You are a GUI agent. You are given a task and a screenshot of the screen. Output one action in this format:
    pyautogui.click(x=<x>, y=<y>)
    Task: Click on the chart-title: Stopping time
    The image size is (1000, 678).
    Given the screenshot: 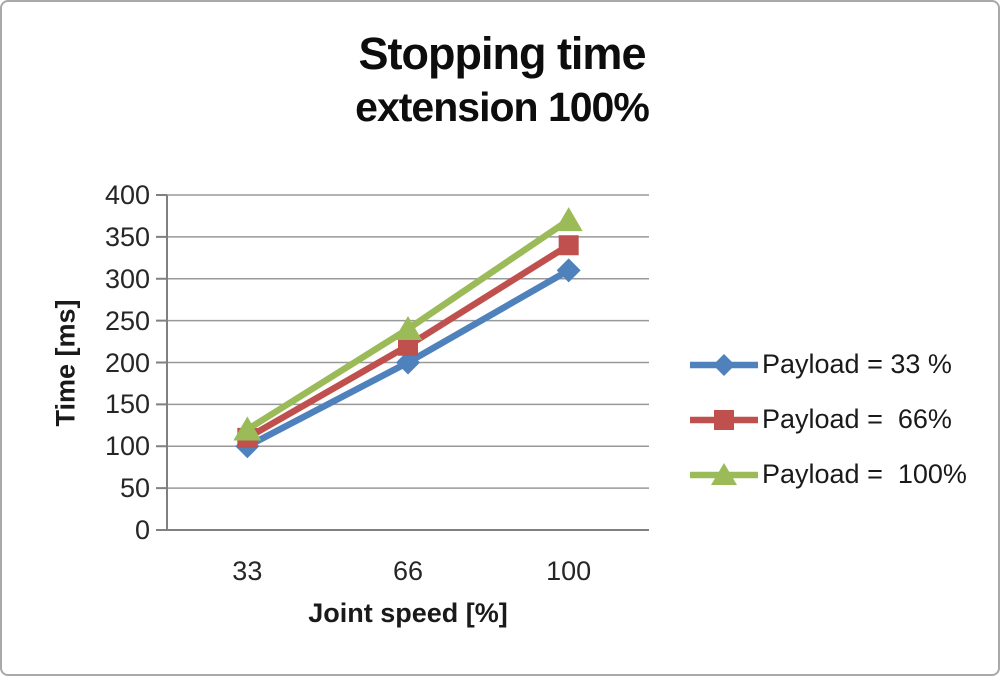 What is the action you would take?
    pyautogui.click(x=502, y=53)
    